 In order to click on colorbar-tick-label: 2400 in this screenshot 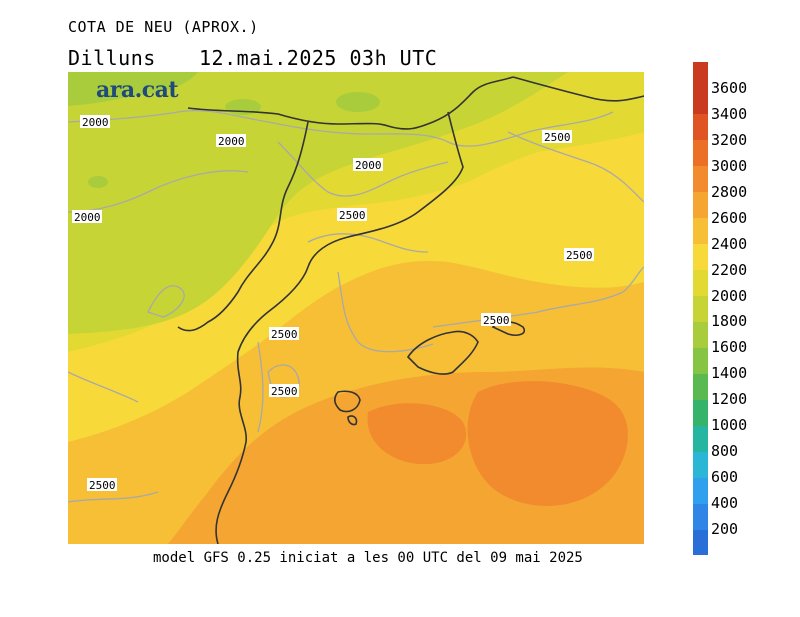, I will do `click(729, 243)`.